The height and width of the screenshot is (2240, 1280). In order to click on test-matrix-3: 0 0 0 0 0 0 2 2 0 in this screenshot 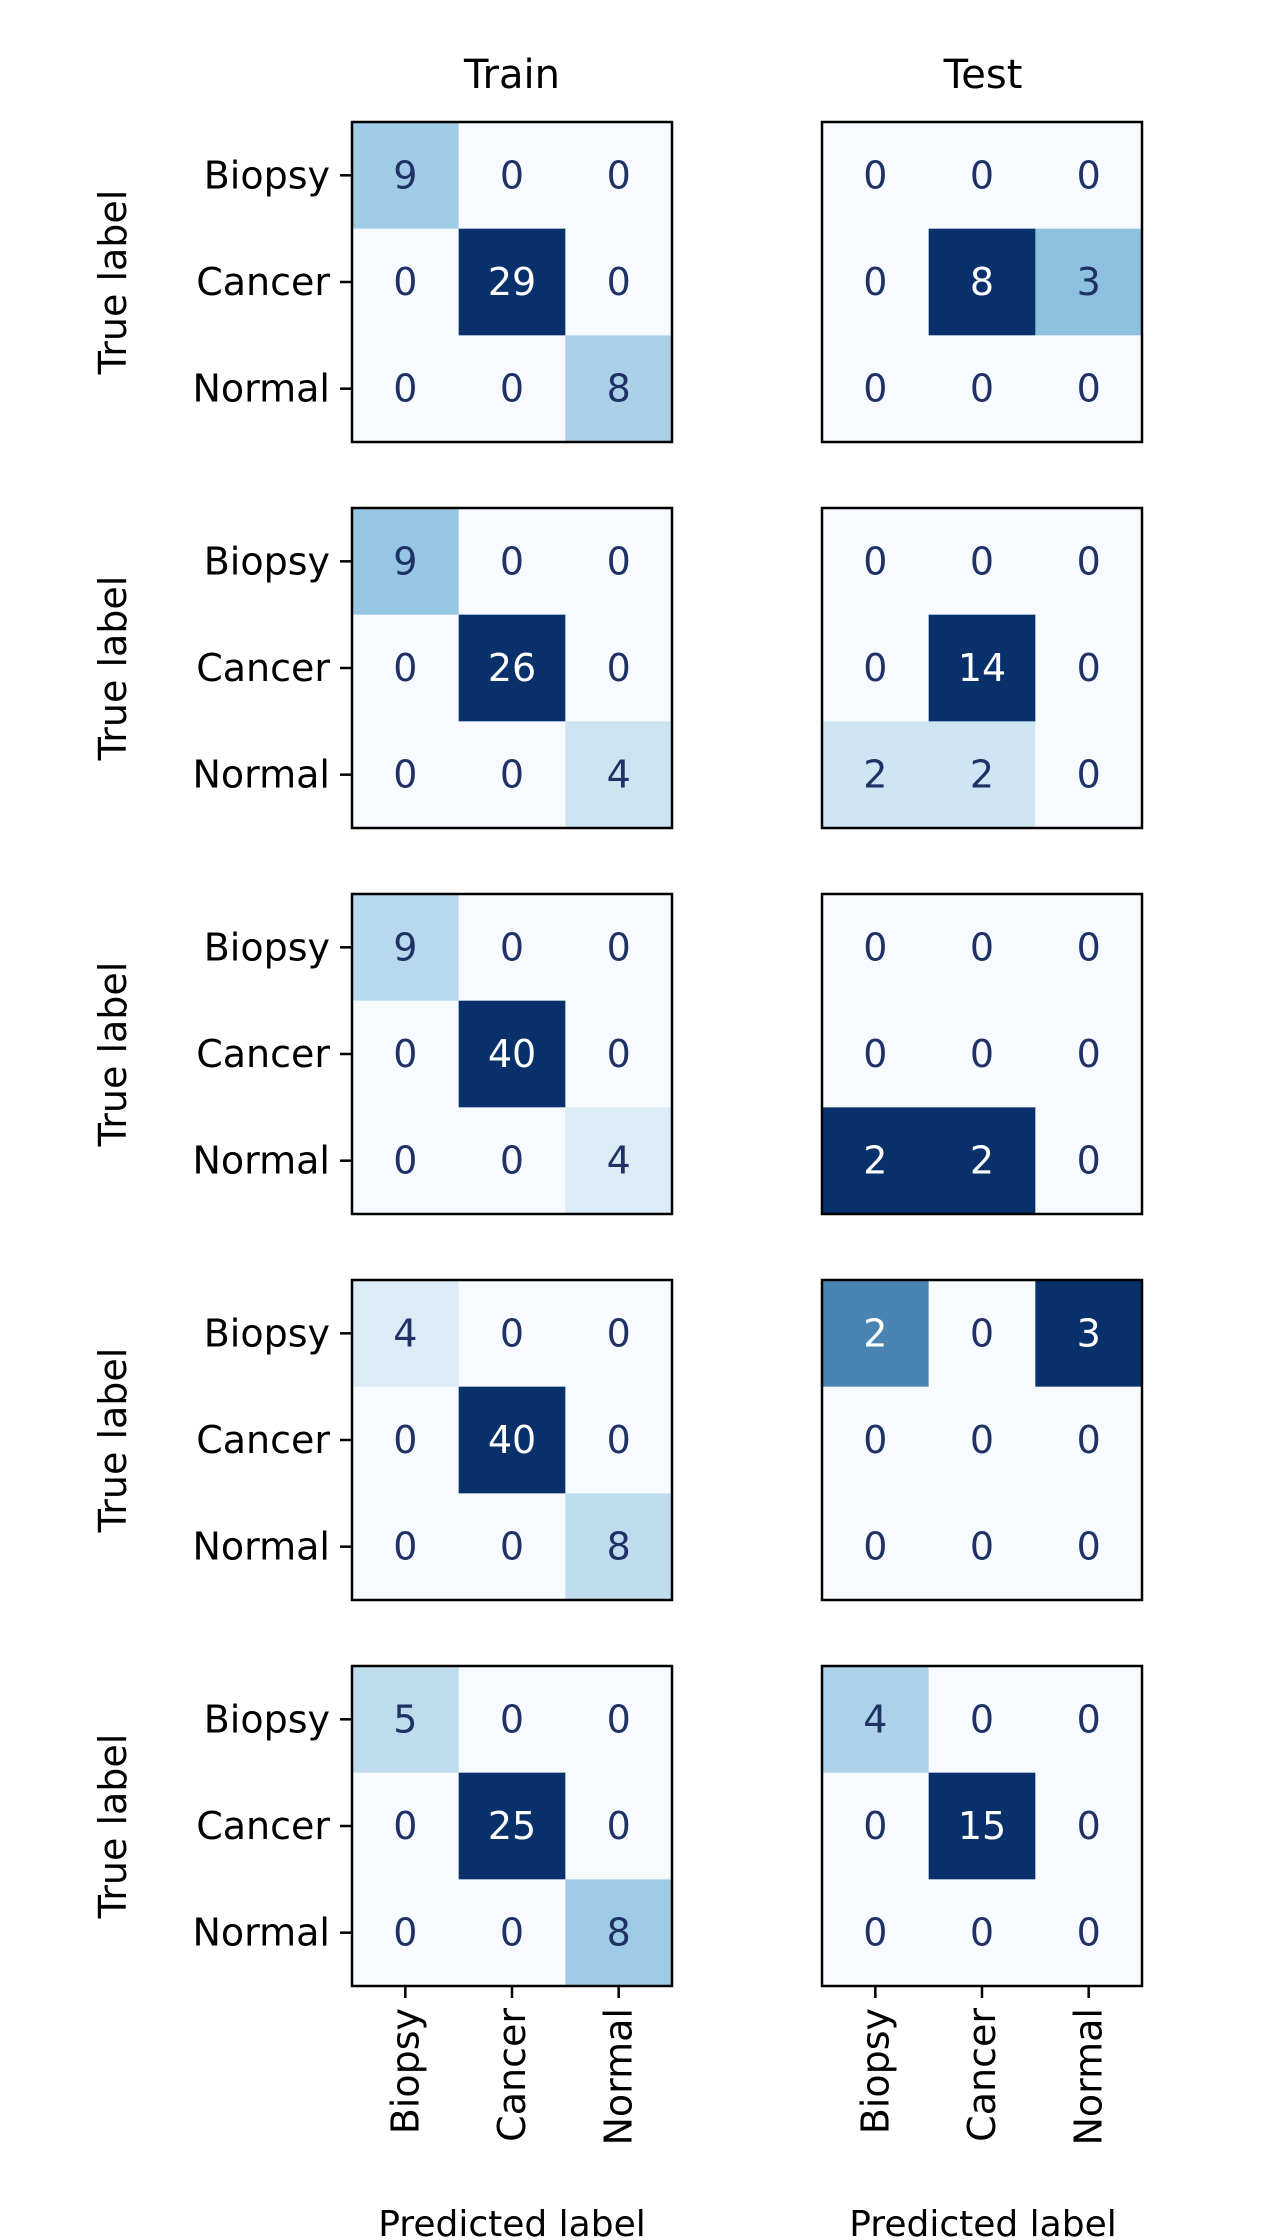, I will do `click(982, 1054)`.